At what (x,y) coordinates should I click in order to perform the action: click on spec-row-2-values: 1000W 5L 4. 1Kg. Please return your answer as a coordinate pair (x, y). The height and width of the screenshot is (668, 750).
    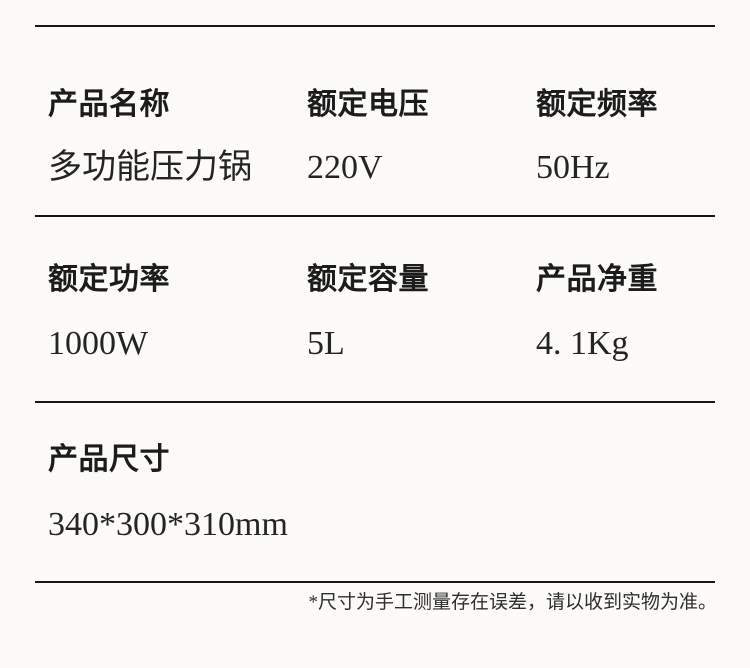
    Looking at the image, I should click on (399, 344).